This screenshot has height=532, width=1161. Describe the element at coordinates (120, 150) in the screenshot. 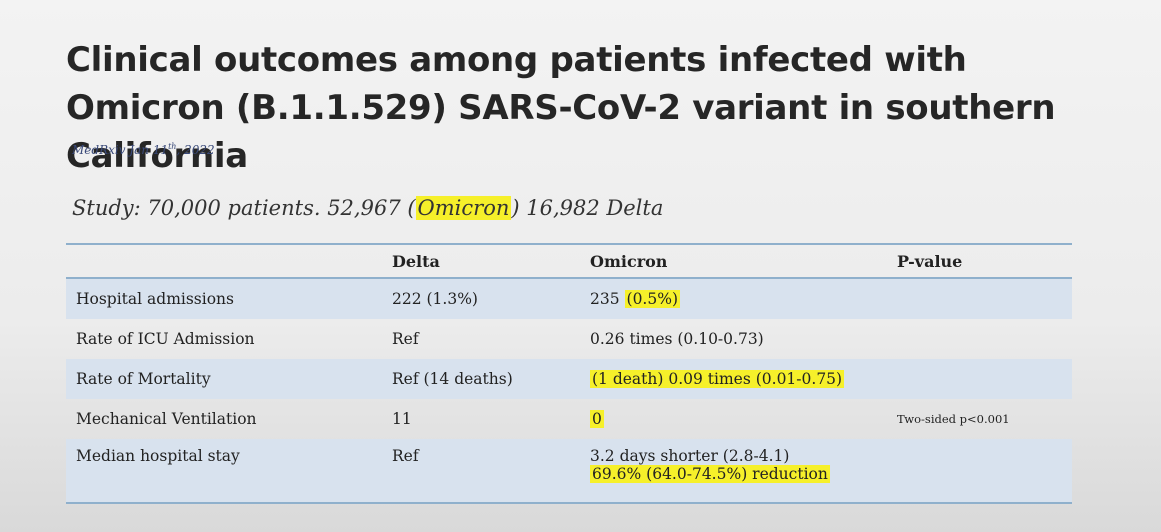

I see `citation-source: MedRxiv Jan 11` at that location.